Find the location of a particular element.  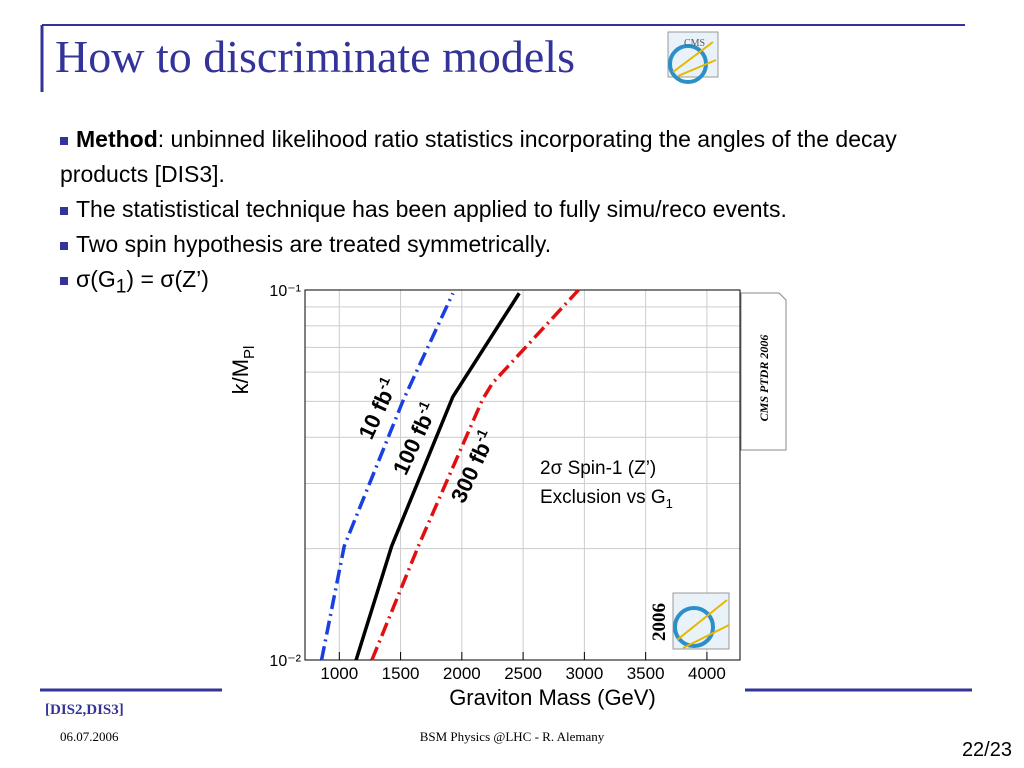

date: 06.07.2006 is located at coordinates (89, 736).